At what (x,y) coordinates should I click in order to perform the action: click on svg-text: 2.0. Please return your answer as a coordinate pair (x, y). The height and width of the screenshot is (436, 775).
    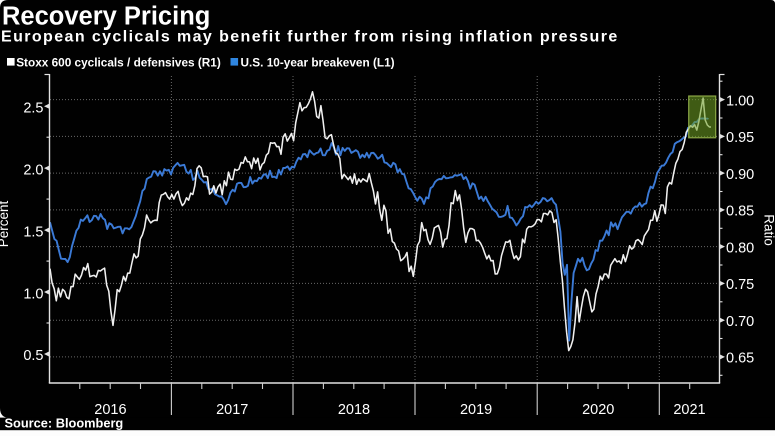
    Looking at the image, I should click on (33, 170).